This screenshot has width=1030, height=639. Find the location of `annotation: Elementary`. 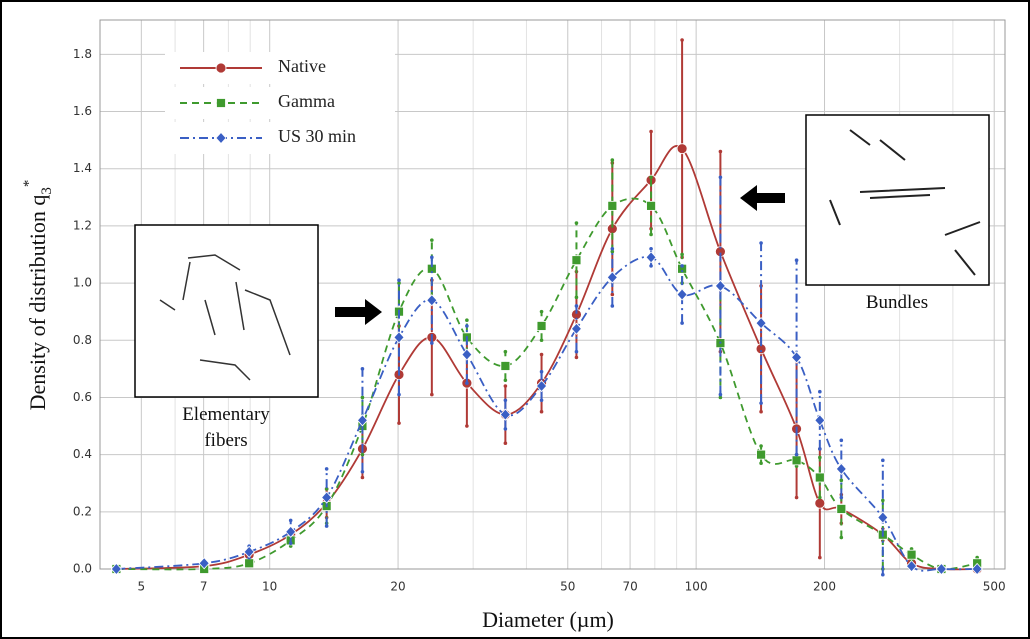

annotation: Elementary is located at coordinates (226, 414).